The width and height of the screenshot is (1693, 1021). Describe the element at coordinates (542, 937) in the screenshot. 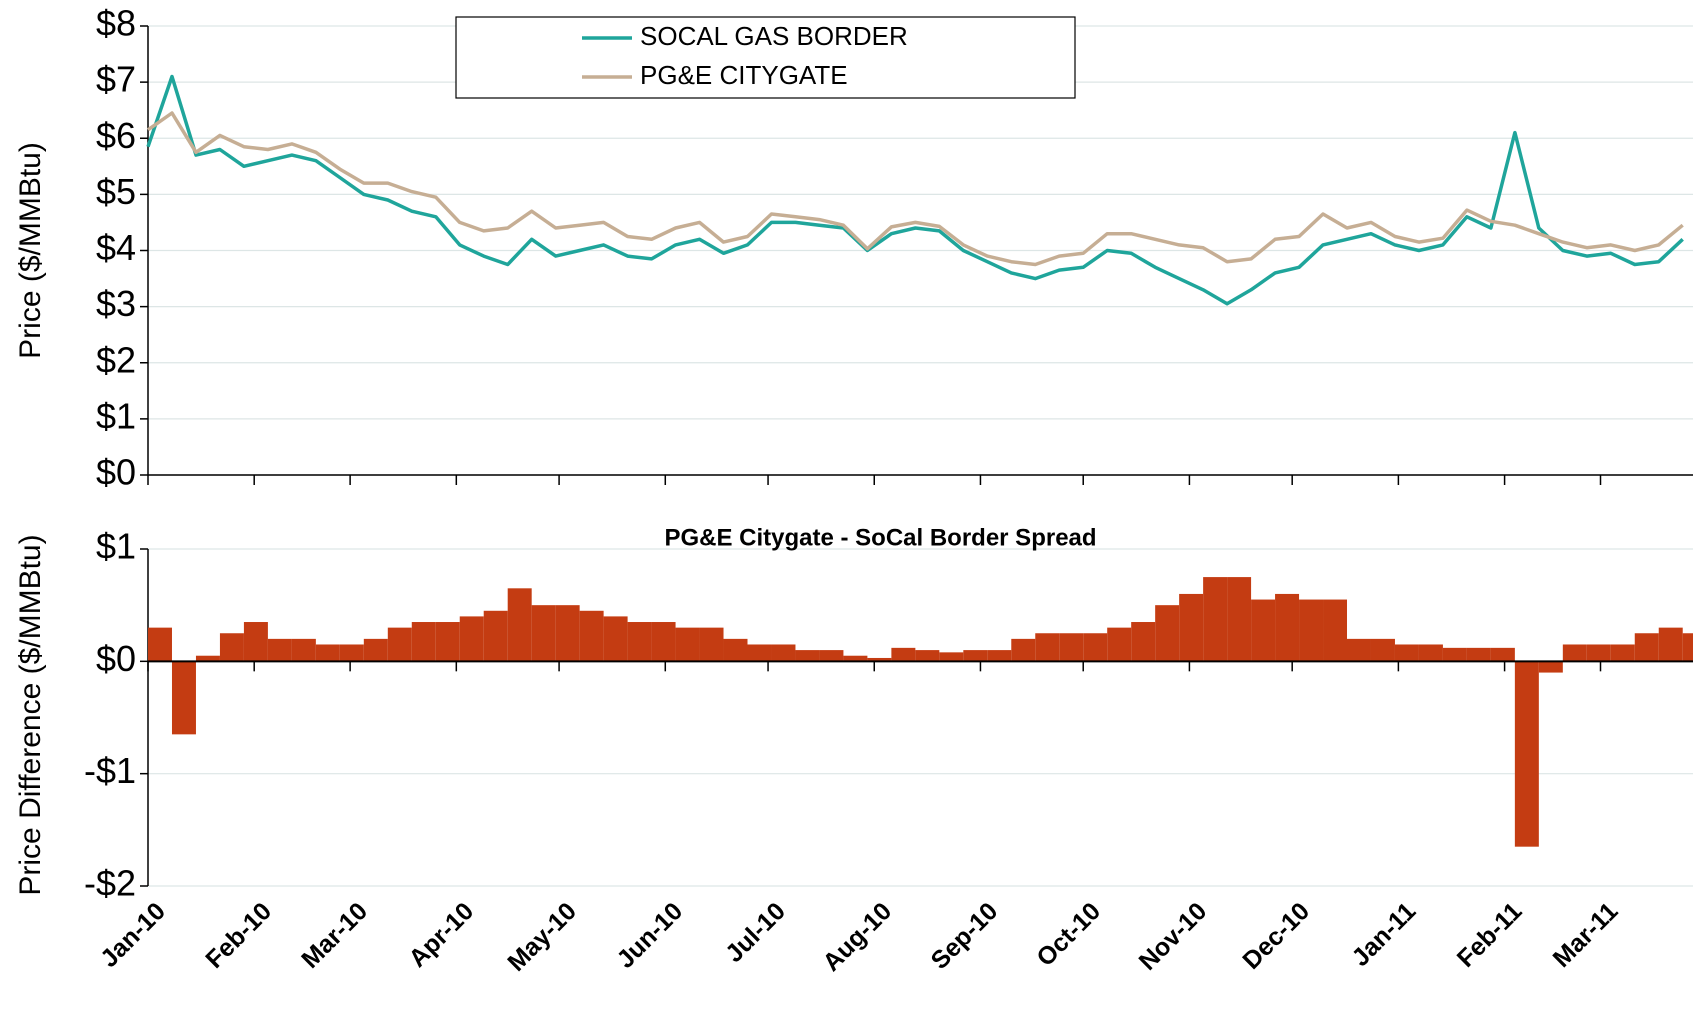

I see `x-tick-label: May-10` at that location.